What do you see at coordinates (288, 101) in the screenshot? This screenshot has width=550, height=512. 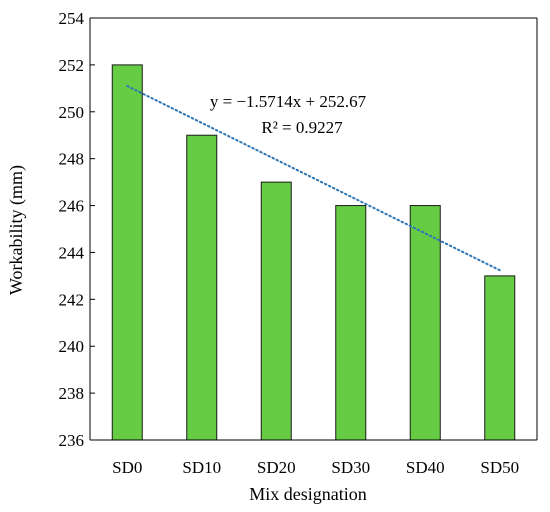 I see `trendline-equation: y = −1.5714x + 252.67` at bounding box center [288, 101].